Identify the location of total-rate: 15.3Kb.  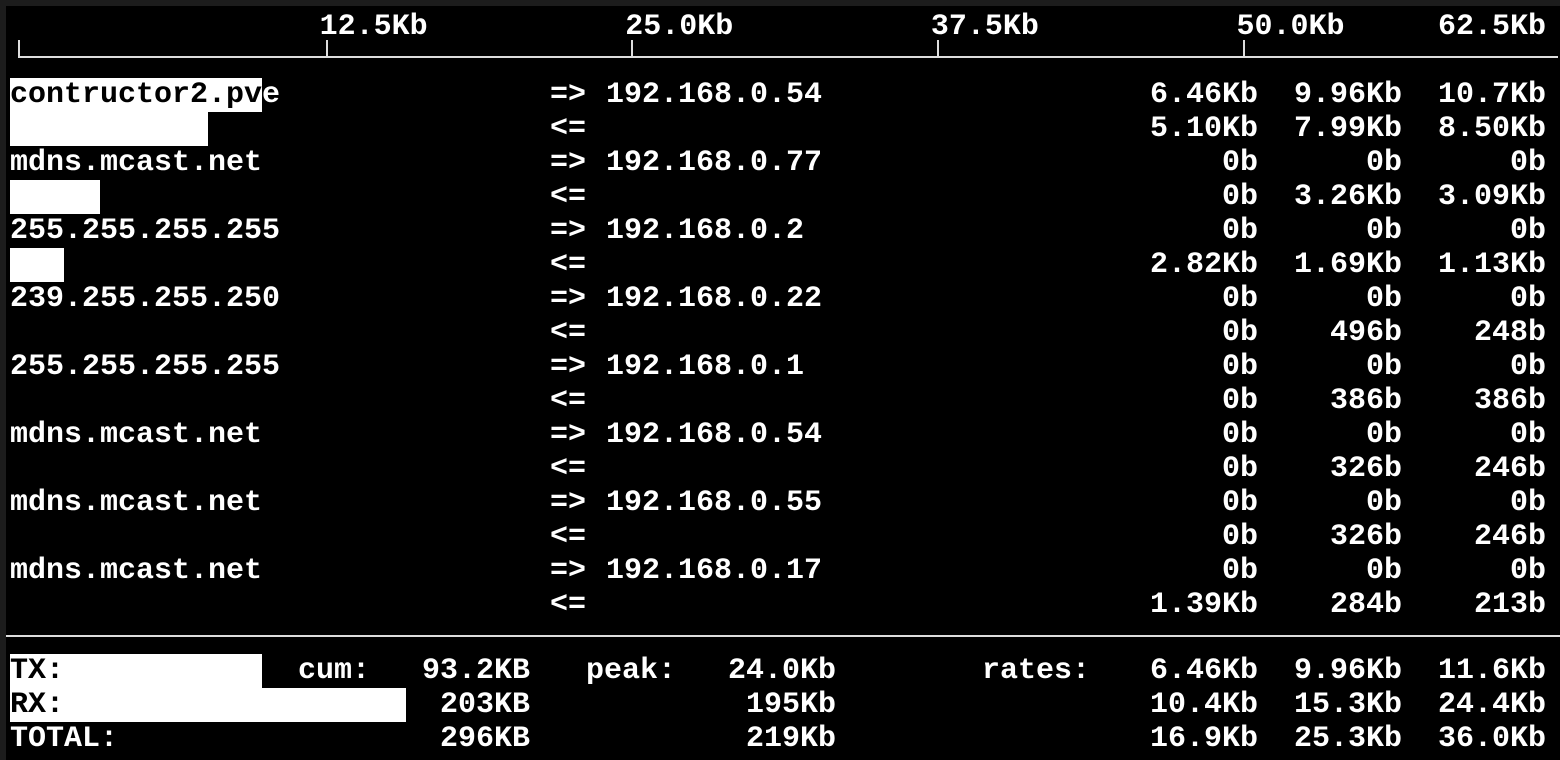
(1347, 705).